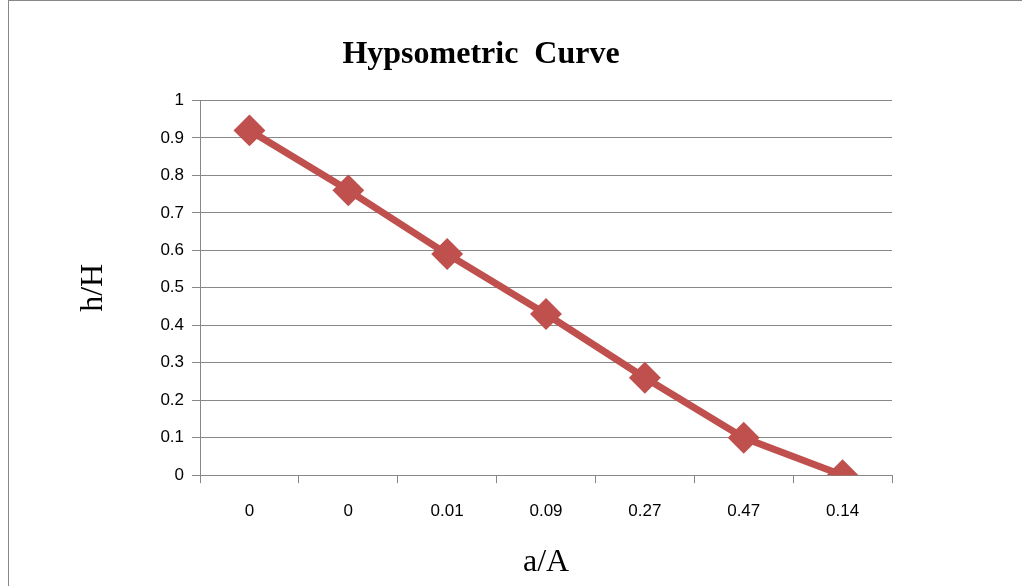 The height and width of the screenshot is (586, 1022). What do you see at coordinates (447, 511) in the screenshot?
I see `x-tick-label: 0.01` at bounding box center [447, 511].